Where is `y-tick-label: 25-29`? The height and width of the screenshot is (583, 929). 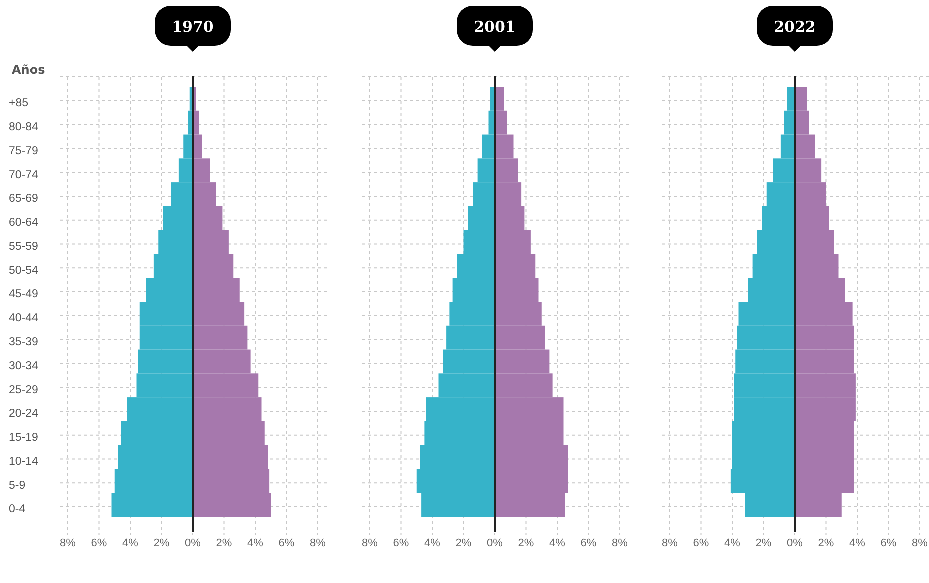
y-tick-label: 25-29 is located at coordinates (23, 390).